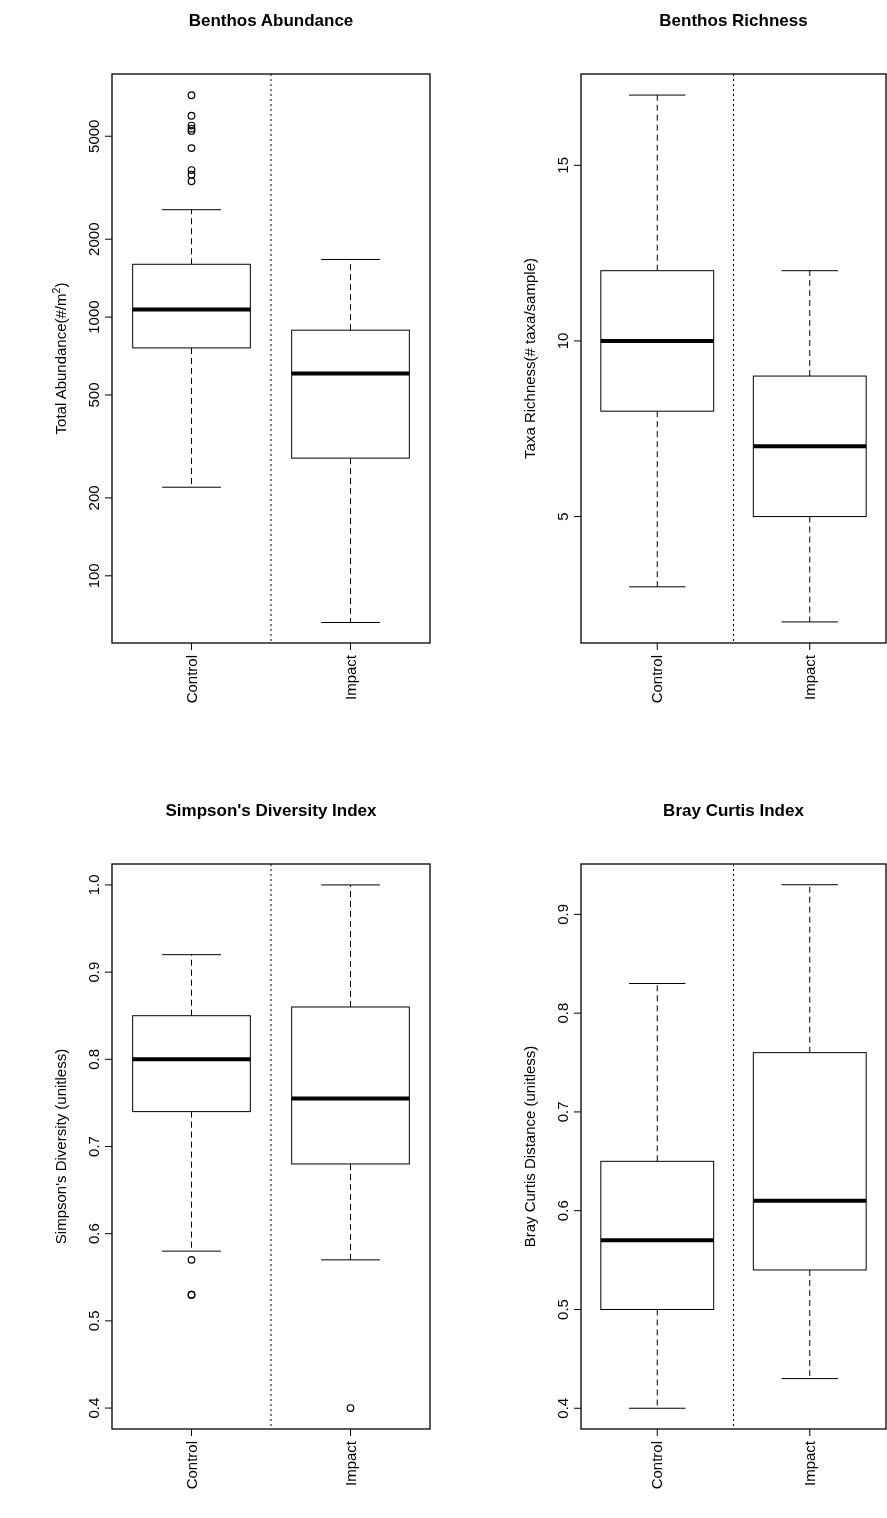 Image resolution: width=887 pixels, height=1518 pixels. Describe the element at coordinates (734, 810) in the screenshot. I see `chart-title: Bray Curtis Index` at that location.